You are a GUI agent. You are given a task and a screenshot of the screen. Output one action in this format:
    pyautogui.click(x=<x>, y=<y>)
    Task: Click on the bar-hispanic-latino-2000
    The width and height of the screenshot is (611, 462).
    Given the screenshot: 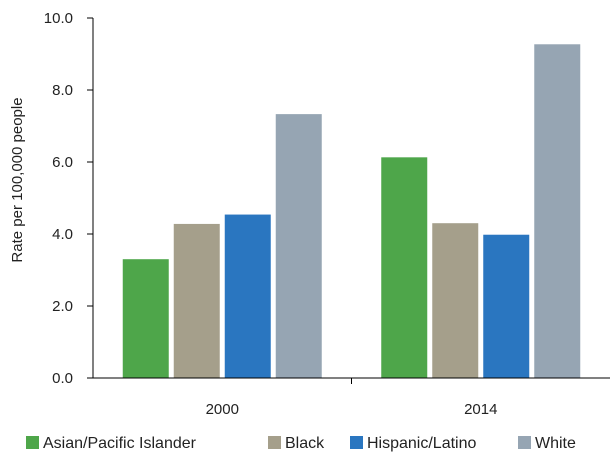 What is the action you would take?
    pyautogui.click(x=247, y=296)
    